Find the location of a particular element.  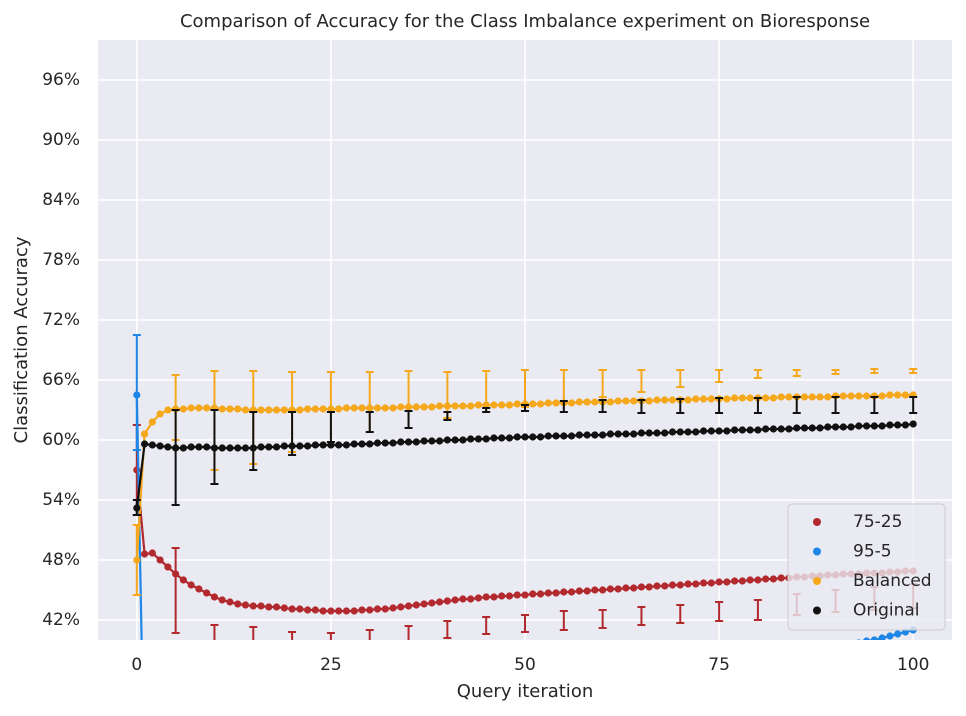

x-tick-label: 75 is located at coordinates (719, 665).